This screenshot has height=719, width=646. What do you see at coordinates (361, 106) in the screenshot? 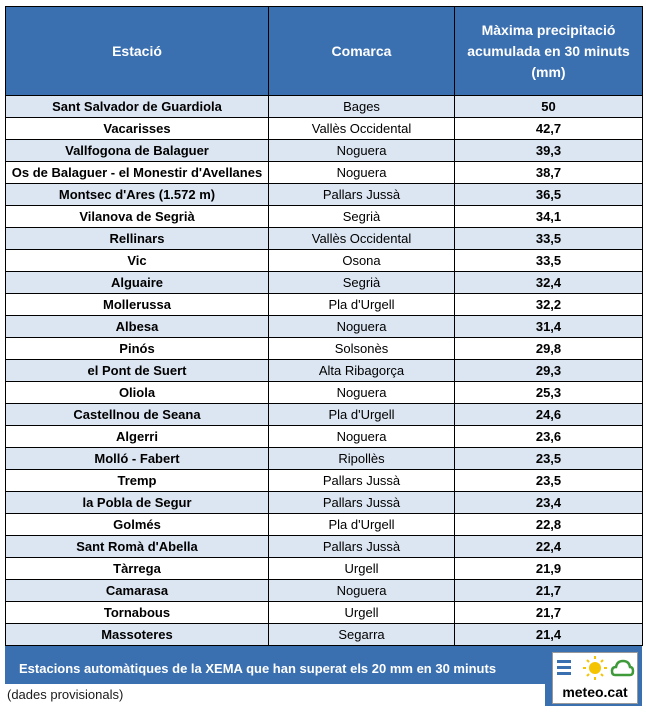
I see `county-cell: Bages` at bounding box center [361, 106].